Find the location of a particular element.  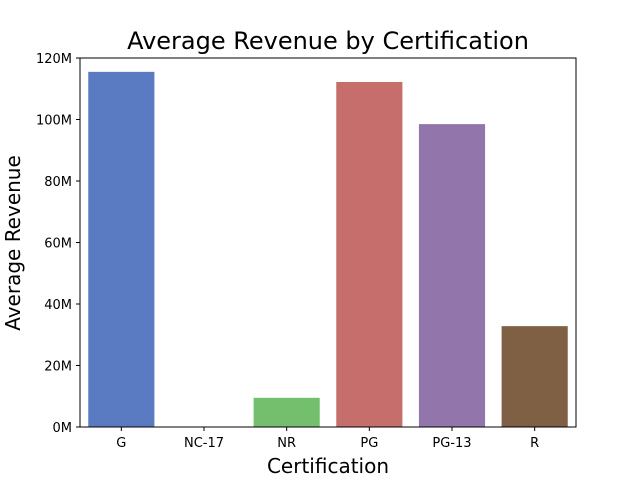

bar-nr is located at coordinates (286, 412).